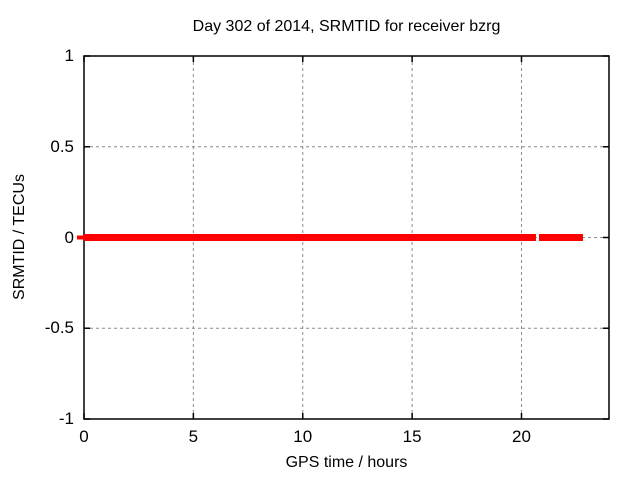 Image resolution: width=640 pixels, height=480 pixels. What do you see at coordinates (59, 328) in the screenshot?
I see `y-tick-label: -0.5` at bounding box center [59, 328].